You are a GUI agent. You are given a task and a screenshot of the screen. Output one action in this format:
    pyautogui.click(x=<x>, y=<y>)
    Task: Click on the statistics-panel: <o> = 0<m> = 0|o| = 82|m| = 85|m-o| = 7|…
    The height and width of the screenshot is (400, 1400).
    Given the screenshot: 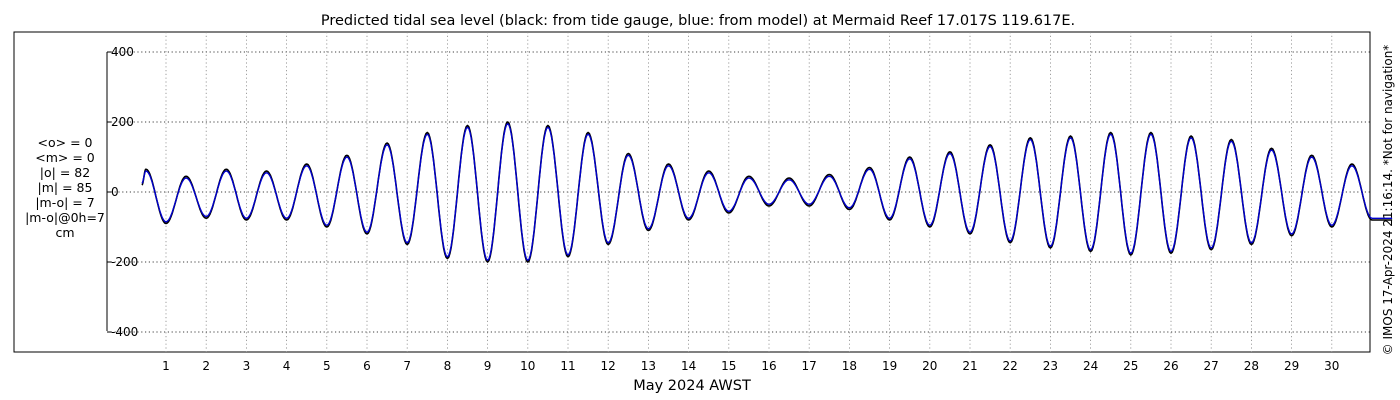 What is the action you would take?
    pyautogui.click(x=65, y=187)
    